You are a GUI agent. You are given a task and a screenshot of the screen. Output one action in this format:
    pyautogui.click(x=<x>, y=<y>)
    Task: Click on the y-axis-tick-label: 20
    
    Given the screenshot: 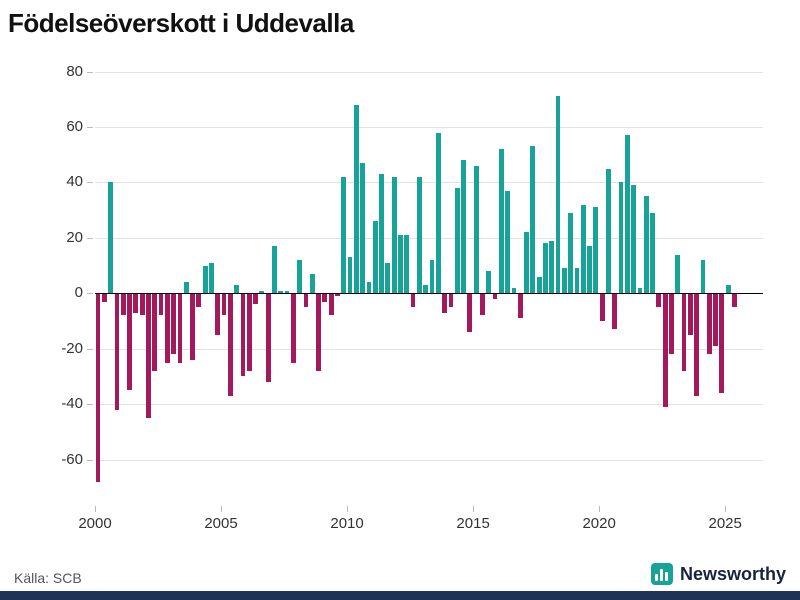 What is the action you would take?
    pyautogui.click(x=74, y=237)
    